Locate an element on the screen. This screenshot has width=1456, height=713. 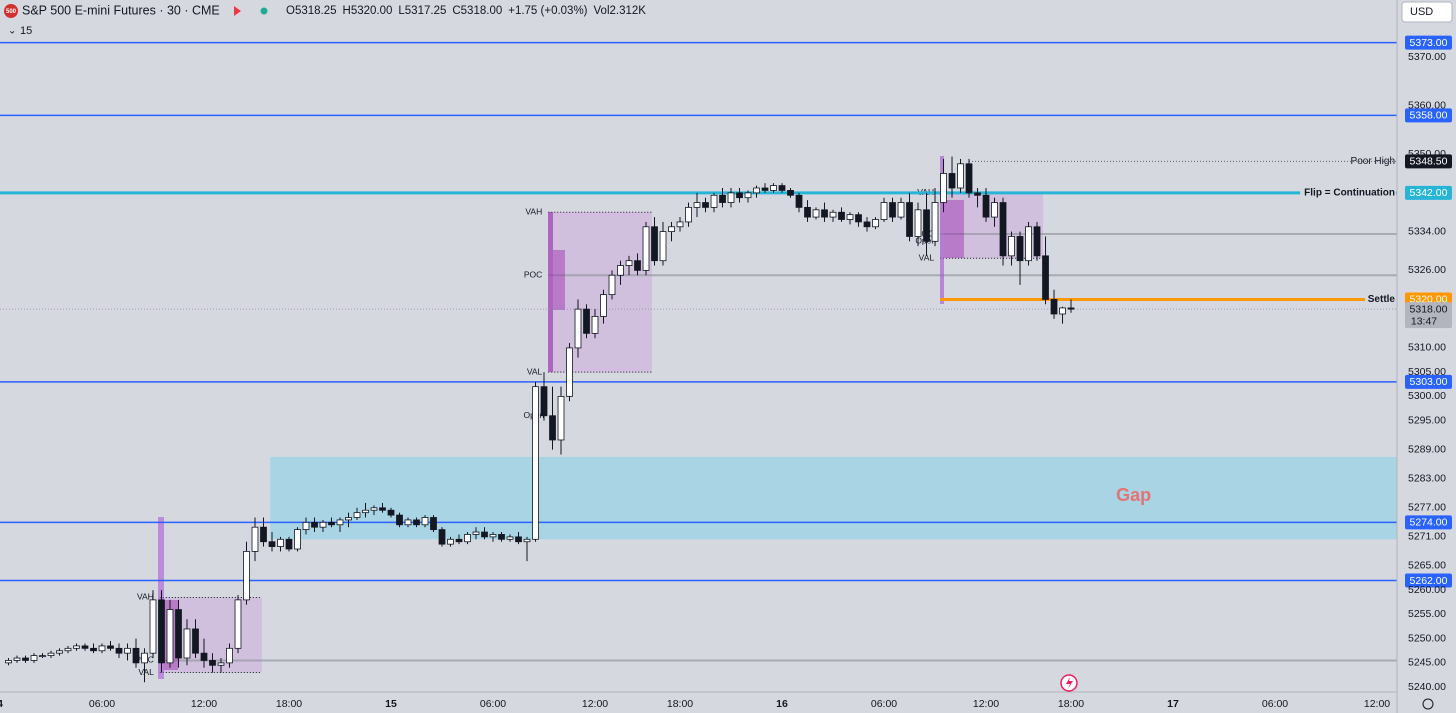
settings-icon is located at coordinates (1428, 704).